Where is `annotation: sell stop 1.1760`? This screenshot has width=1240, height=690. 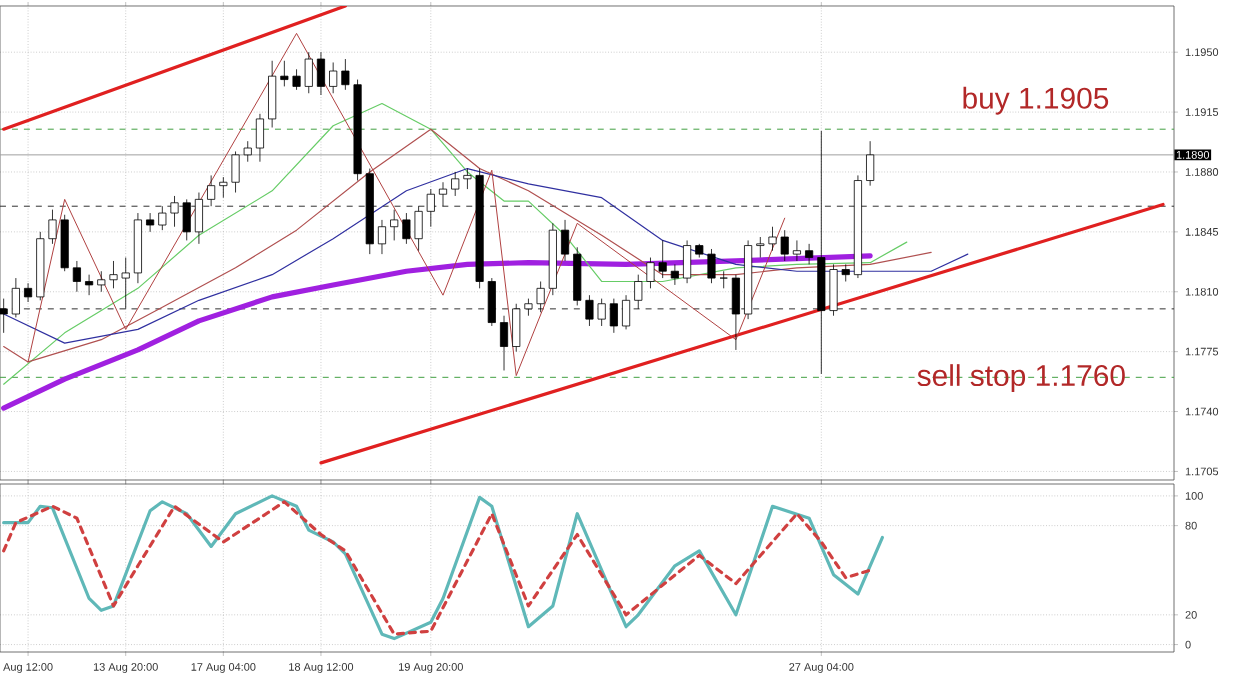
annotation: sell stop 1.1760 is located at coordinates (1021, 378).